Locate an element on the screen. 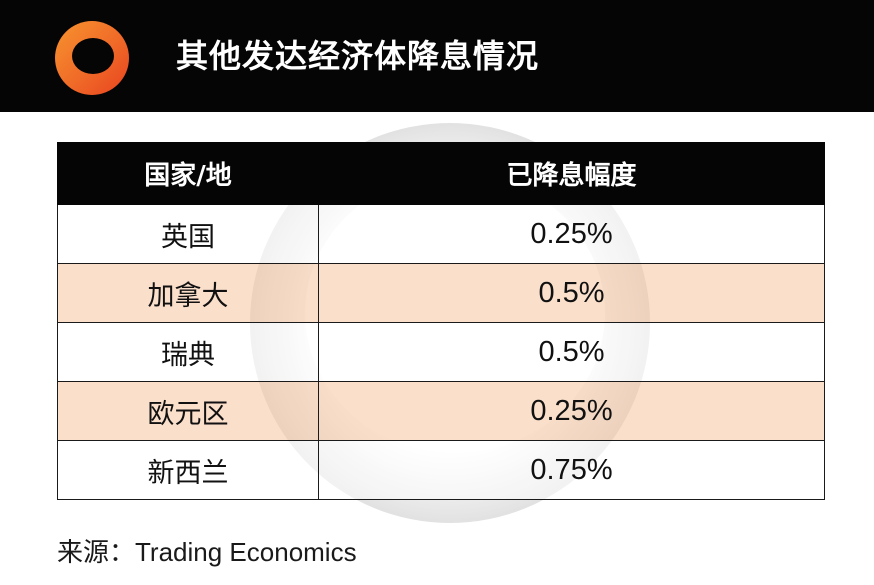 This screenshot has width=874, height=585. source-note: 来源：Trading Economics is located at coordinates (207, 552).